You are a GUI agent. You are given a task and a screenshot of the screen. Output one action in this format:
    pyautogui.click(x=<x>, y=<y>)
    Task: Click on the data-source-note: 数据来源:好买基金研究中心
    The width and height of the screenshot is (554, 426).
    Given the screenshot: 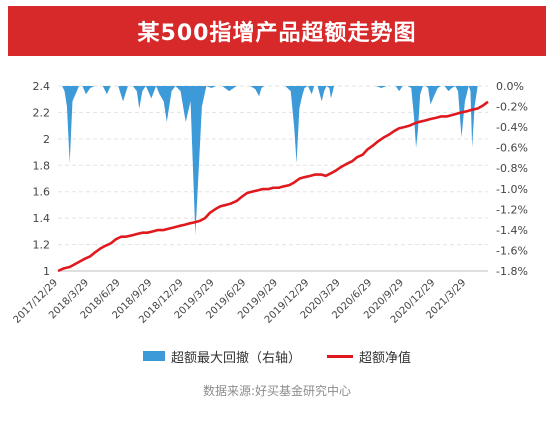 What is the action you would take?
    pyautogui.click(x=277, y=391)
    